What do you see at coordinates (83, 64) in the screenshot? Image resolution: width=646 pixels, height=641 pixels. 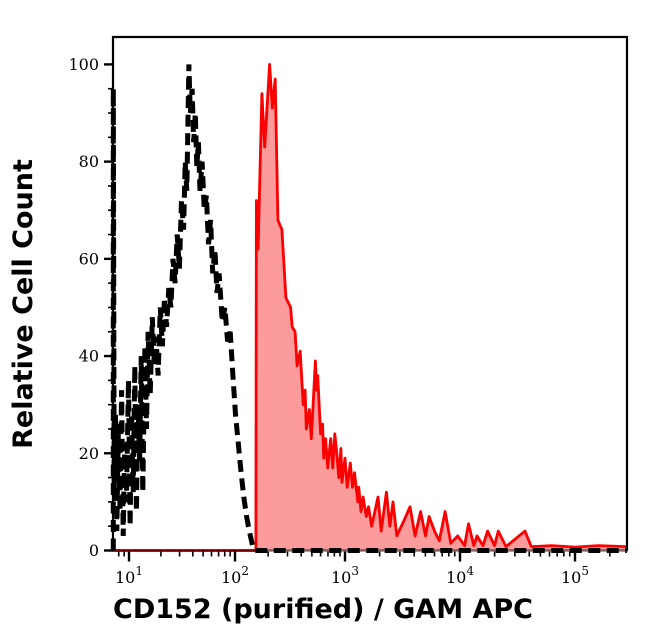 I see `y-tick-label: 100` at bounding box center [83, 64].